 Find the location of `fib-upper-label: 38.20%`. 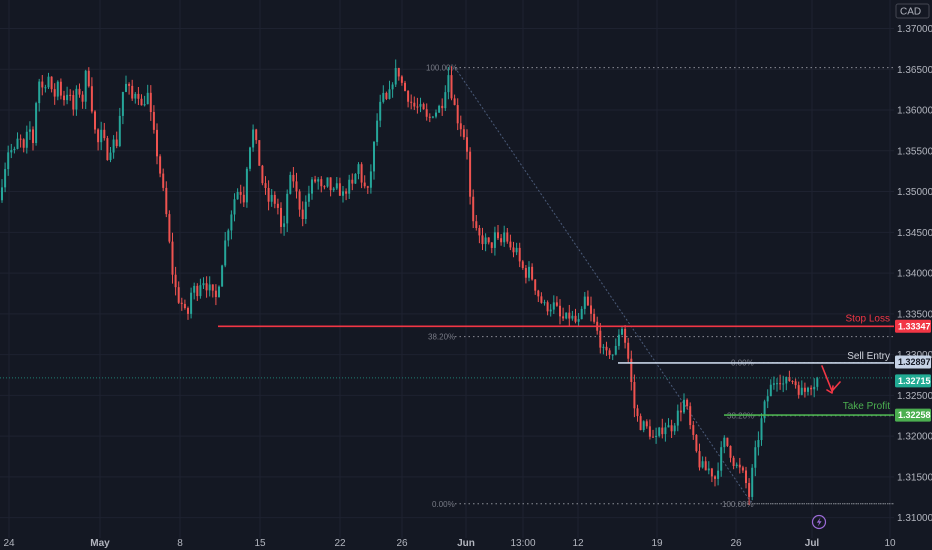

fib-upper-label: 38.20% is located at coordinates (441, 337).